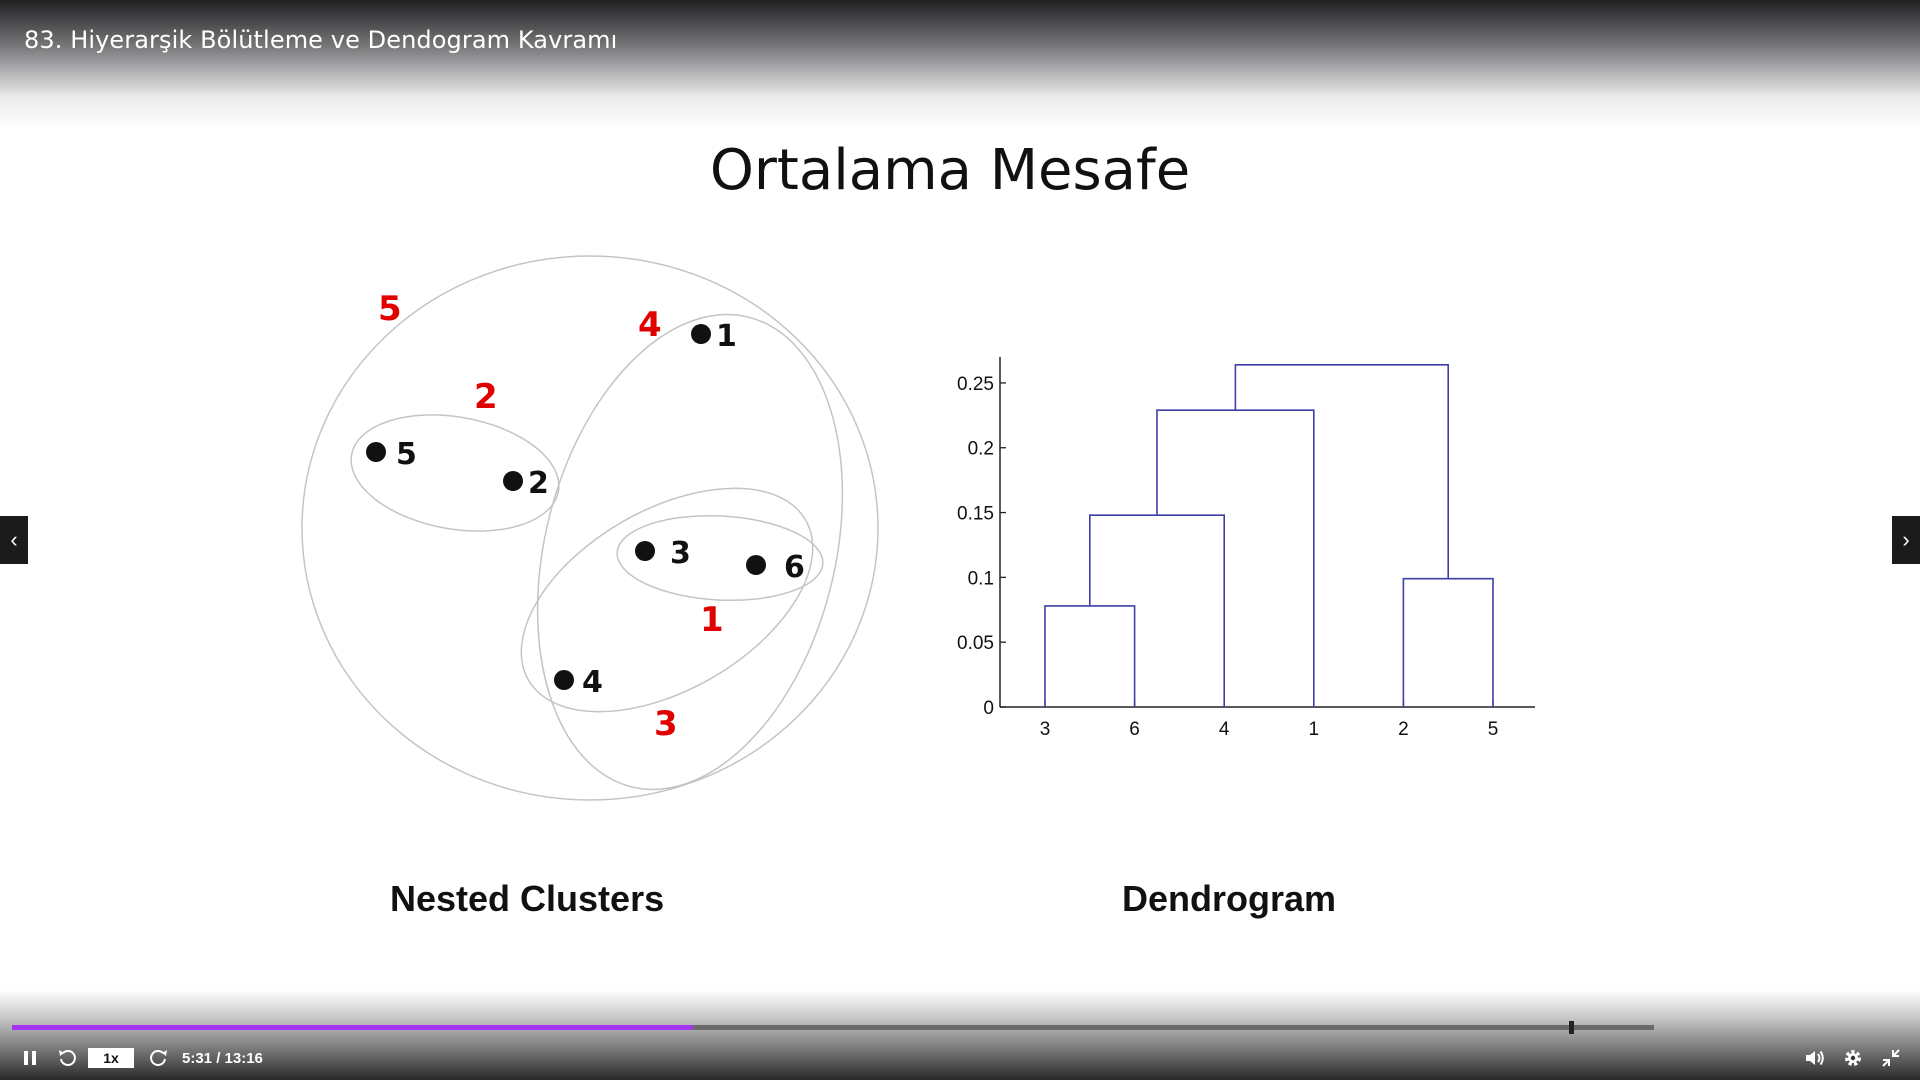 This screenshot has width=1920, height=1080. What do you see at coordinates (960, 65) in the screenshot?
I see `top-overlay` at bounding box center [960, 65].